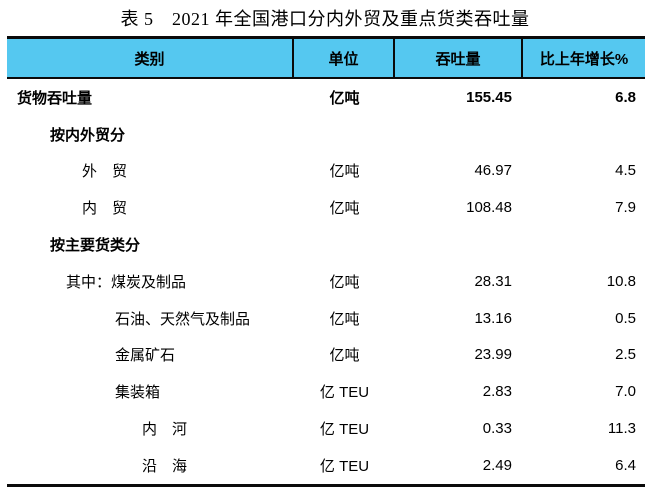 The height and width of the screenshot is (493, 650). What do you see at coordinates (183, 319) in the screenshot?
I see `row-category: 石油、天然气及制品` at bounding box center [183, 319].